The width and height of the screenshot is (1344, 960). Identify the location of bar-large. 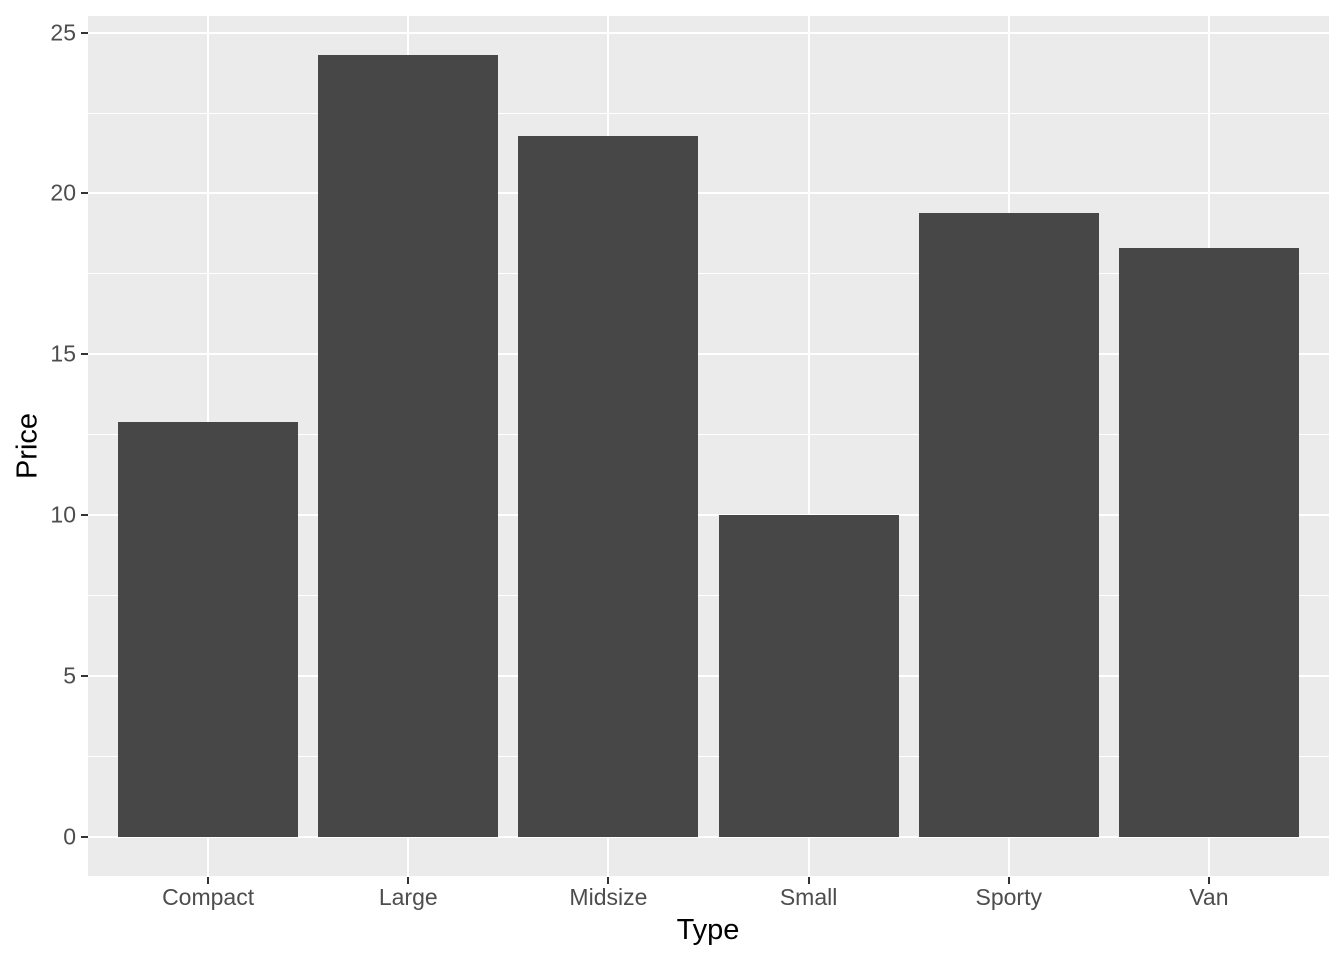
(408, 446).